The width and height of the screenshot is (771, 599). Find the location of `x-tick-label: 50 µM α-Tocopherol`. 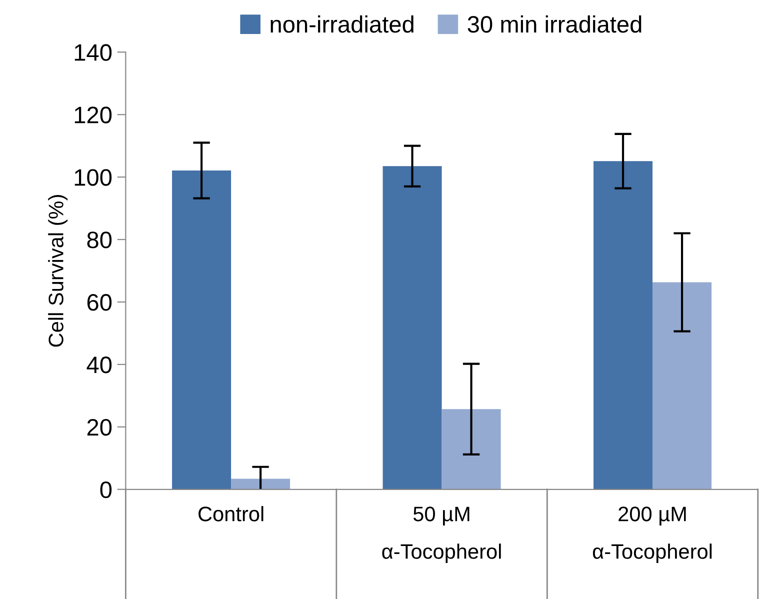

x-tick-label: 50 µM α-Tocopherol is located at coordinates (441, 535).